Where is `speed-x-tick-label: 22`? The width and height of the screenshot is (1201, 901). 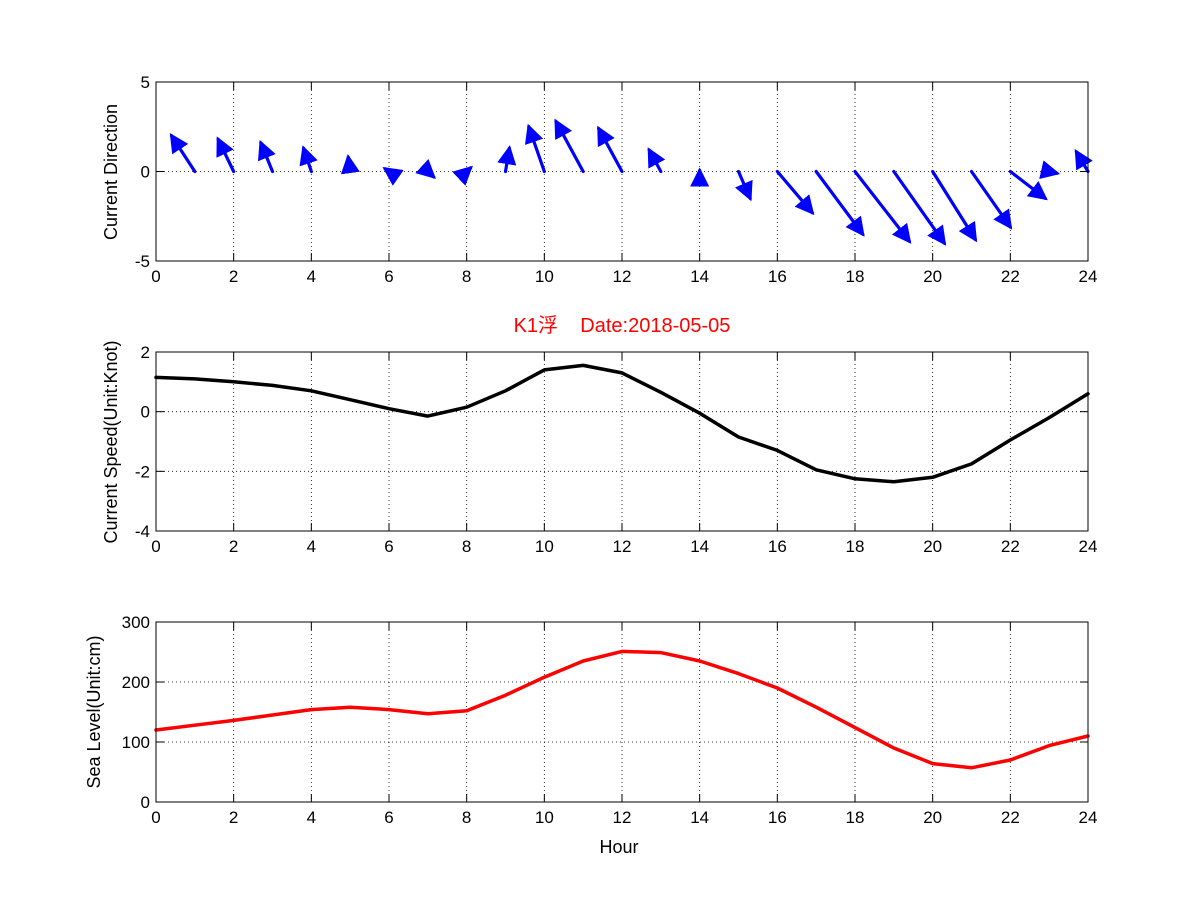
speed-x-tick-label: 22 is located at coordinates (1010, 546).